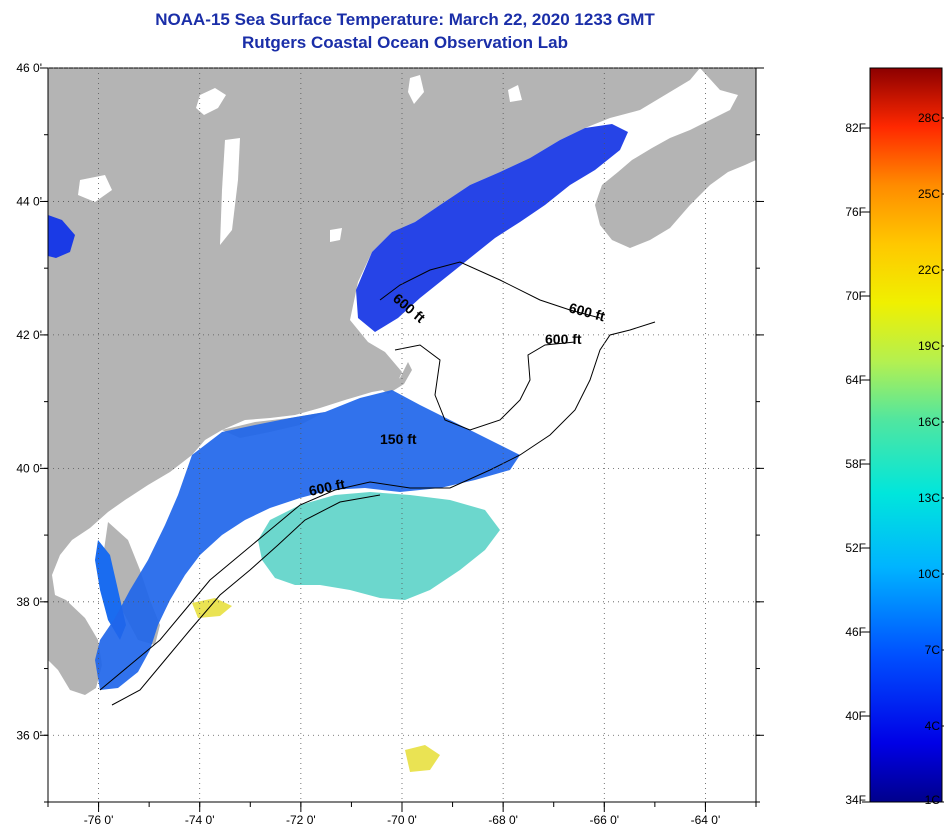 The width and height of the screenshot is (944, 832). What do you see at coordinates (29, 201) in the screenshot?
I see `lat-tick-label: 44 0'` at bounding box center [29, 201].